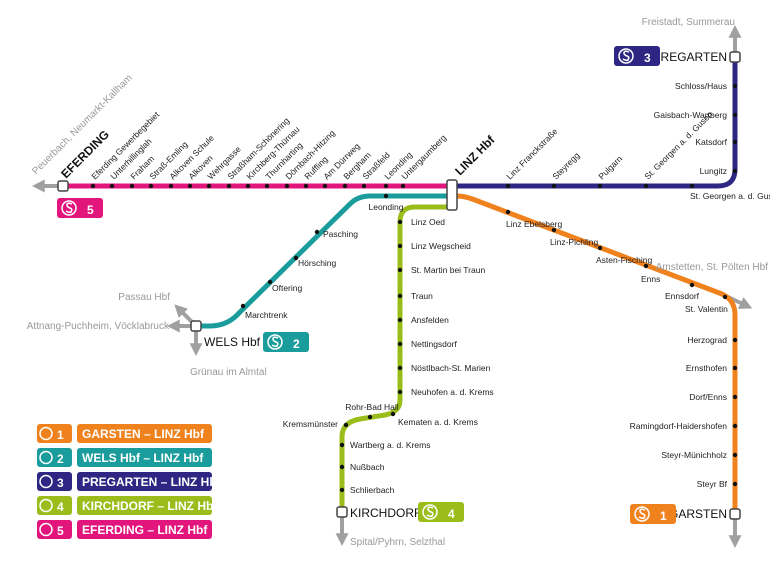 The width and height of the screenshot is (770, 563). I want to click on legend-item: 3 PREGARTEN – LINZ Hbf, so click(129, 481).